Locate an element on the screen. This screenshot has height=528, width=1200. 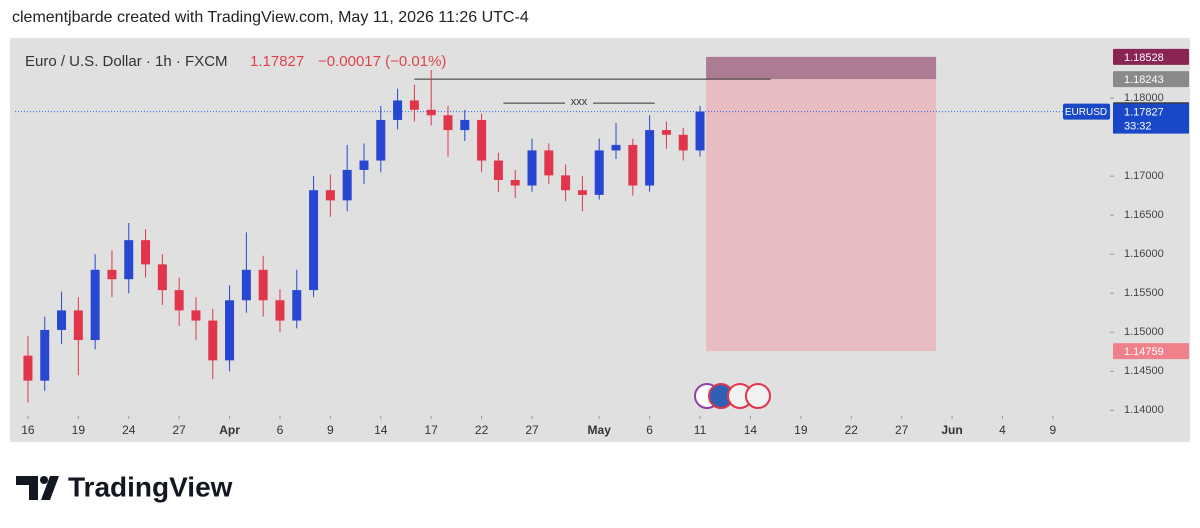
price-label: 1.18528 is located at coordinates (1144, 58).